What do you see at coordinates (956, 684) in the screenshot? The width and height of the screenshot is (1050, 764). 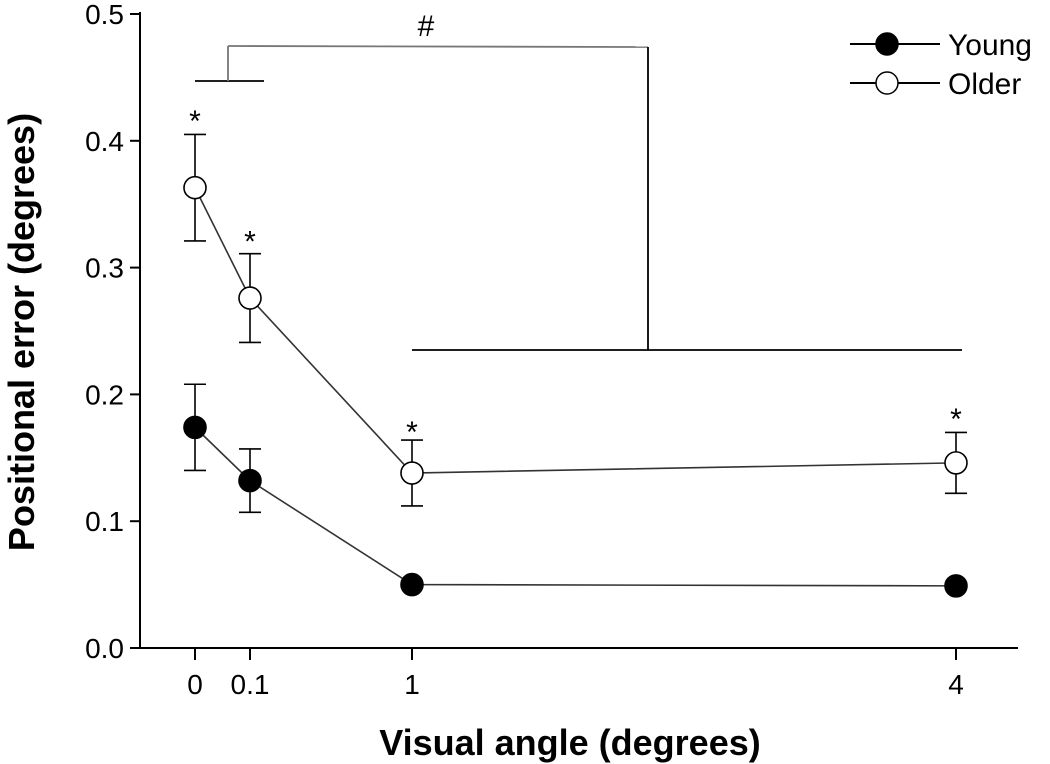 I see `x-tick-label: 4` at bounding box center [956, 684].